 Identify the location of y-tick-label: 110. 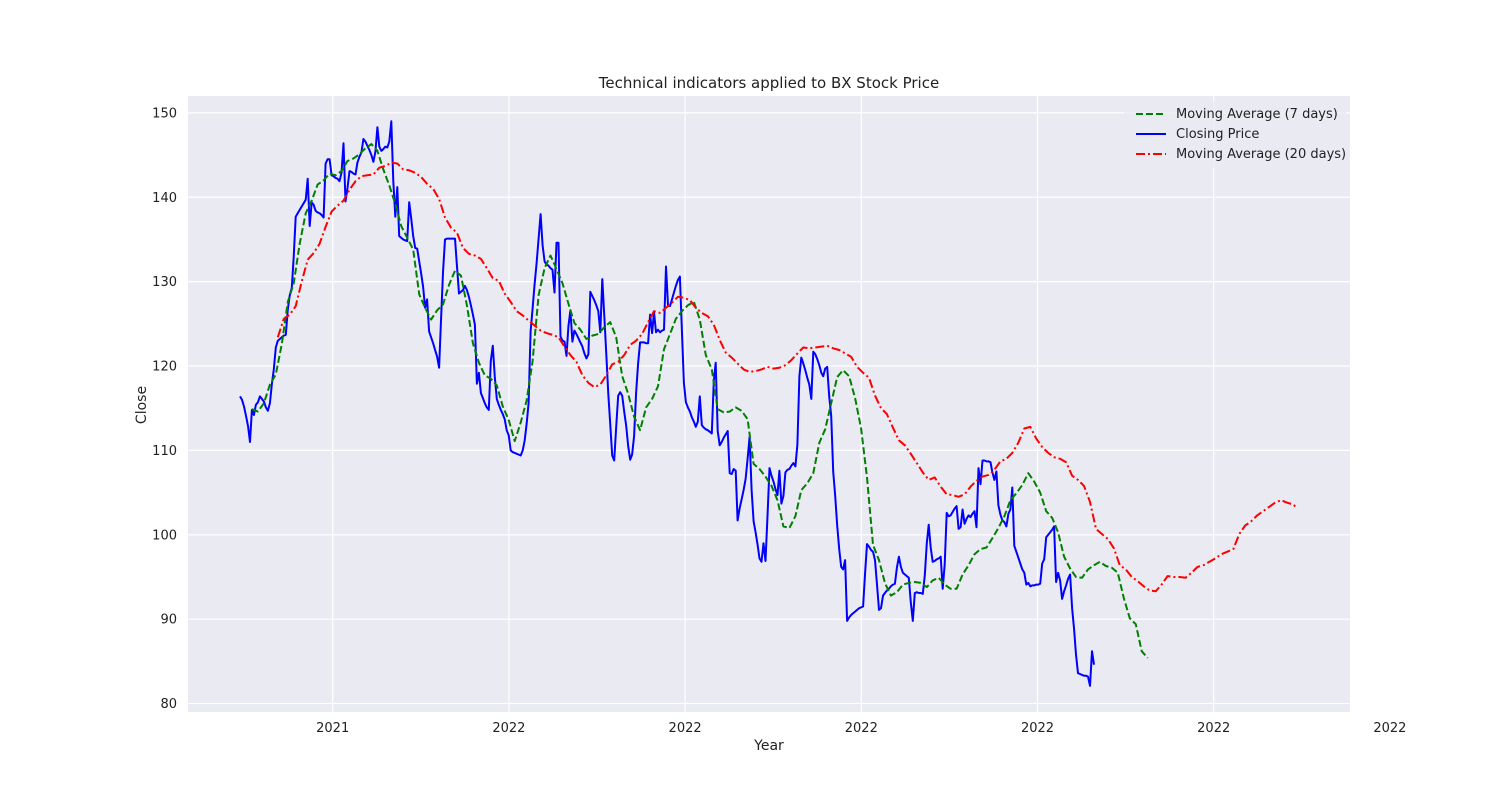
(164, 451).